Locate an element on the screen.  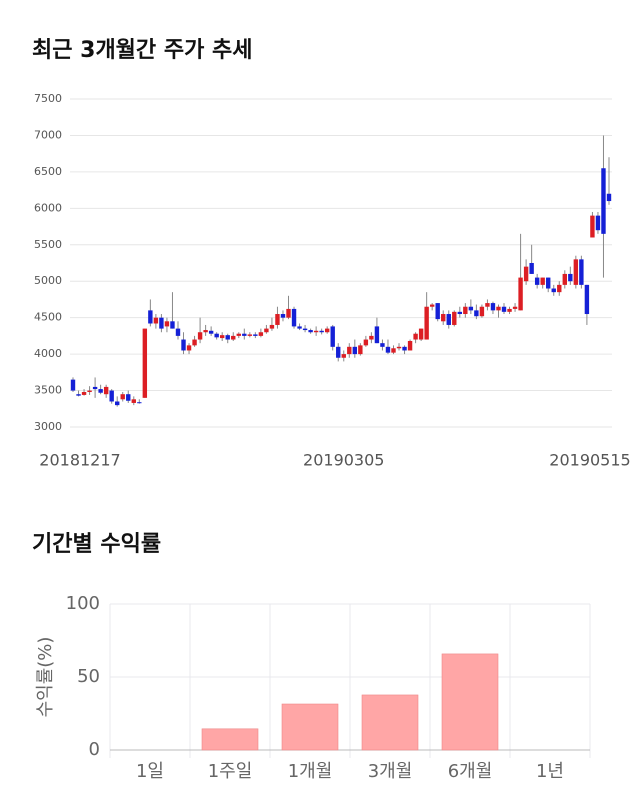
chart-title: 최근 3개월간 주가 추세 is located at coordinates (142, 50).